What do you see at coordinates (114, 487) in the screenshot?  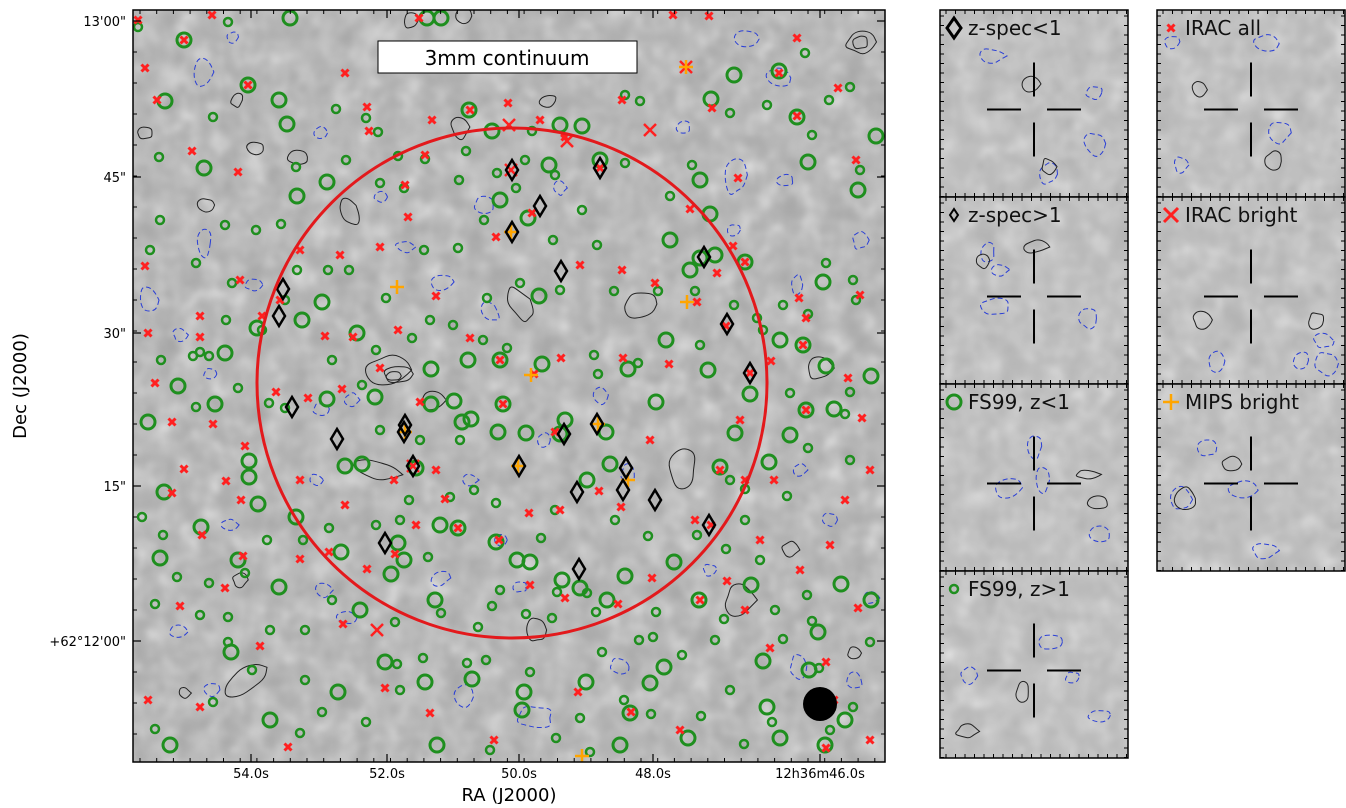 I see `y-tick-label: 15"` at bounding box center [114, 487].